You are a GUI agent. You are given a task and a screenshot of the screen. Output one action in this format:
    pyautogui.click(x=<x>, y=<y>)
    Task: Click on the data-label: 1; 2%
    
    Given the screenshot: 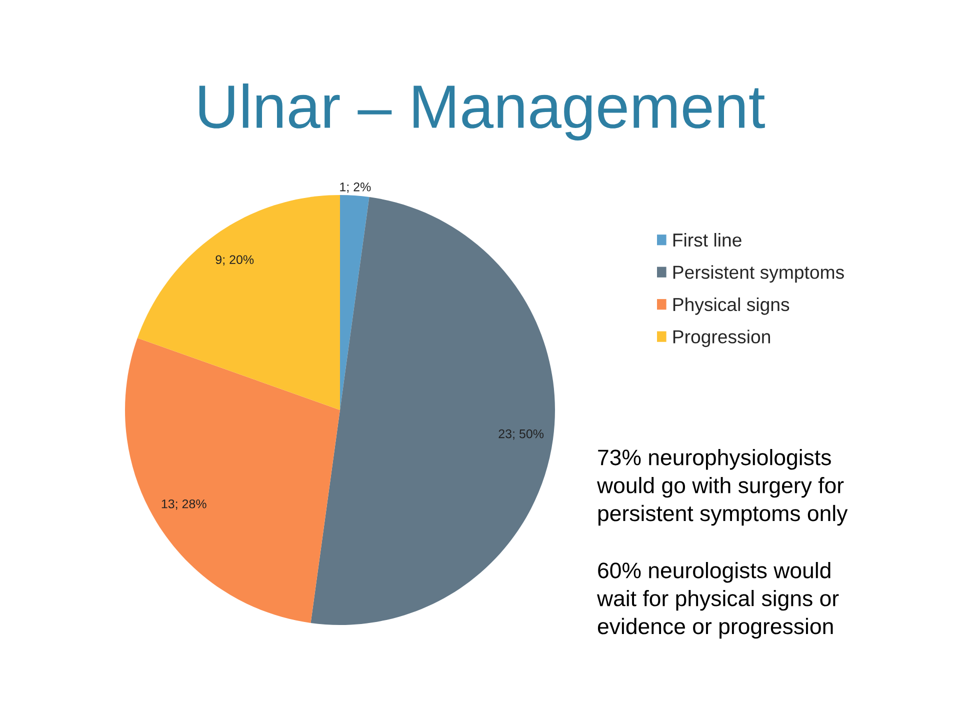 What is the action you would take?
    pyautogui.click(x=355, y=187)
    